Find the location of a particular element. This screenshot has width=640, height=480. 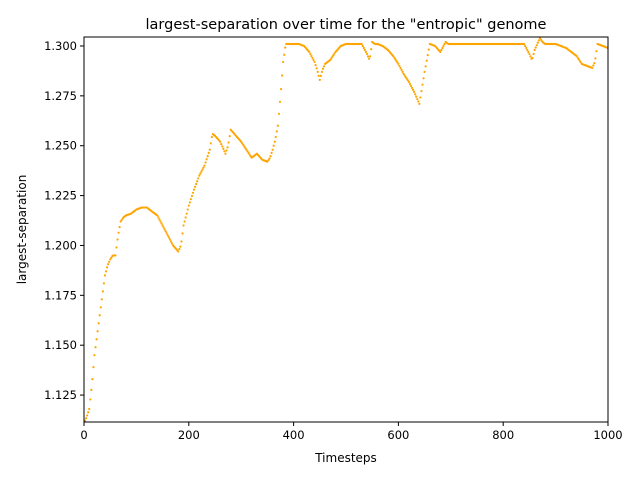

y-tick-label: 1.300 is located at coordinates (60, 46).